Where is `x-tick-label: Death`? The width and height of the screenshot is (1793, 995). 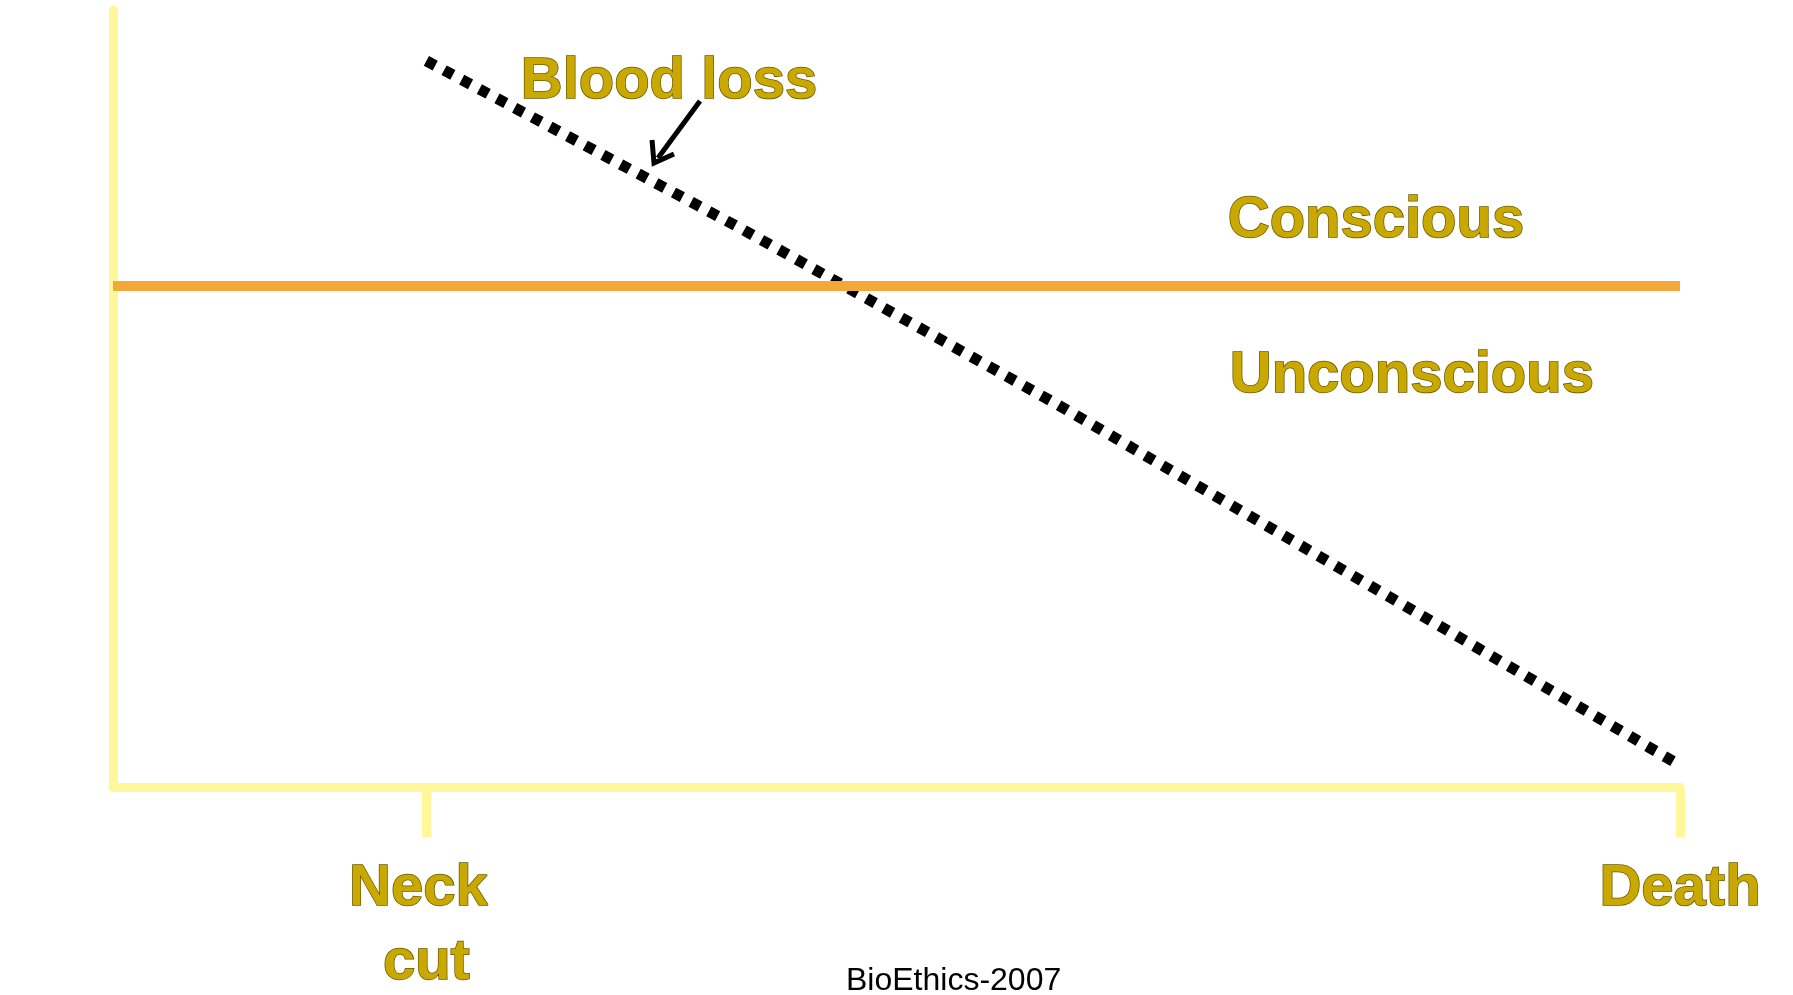 x-tick-label: Death is located at coordinates (1680, 884).